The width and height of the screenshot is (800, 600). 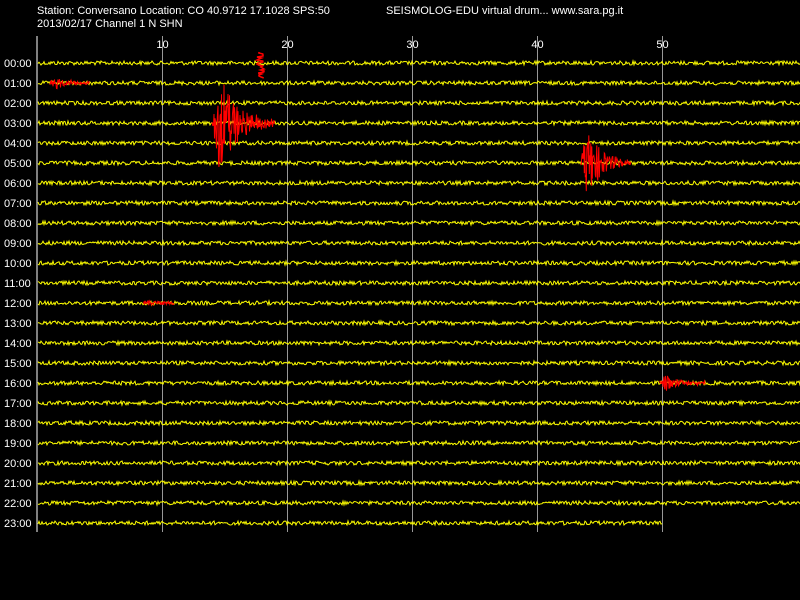 I want to click on hour-label: 11:00, so click(x=17, y=284).